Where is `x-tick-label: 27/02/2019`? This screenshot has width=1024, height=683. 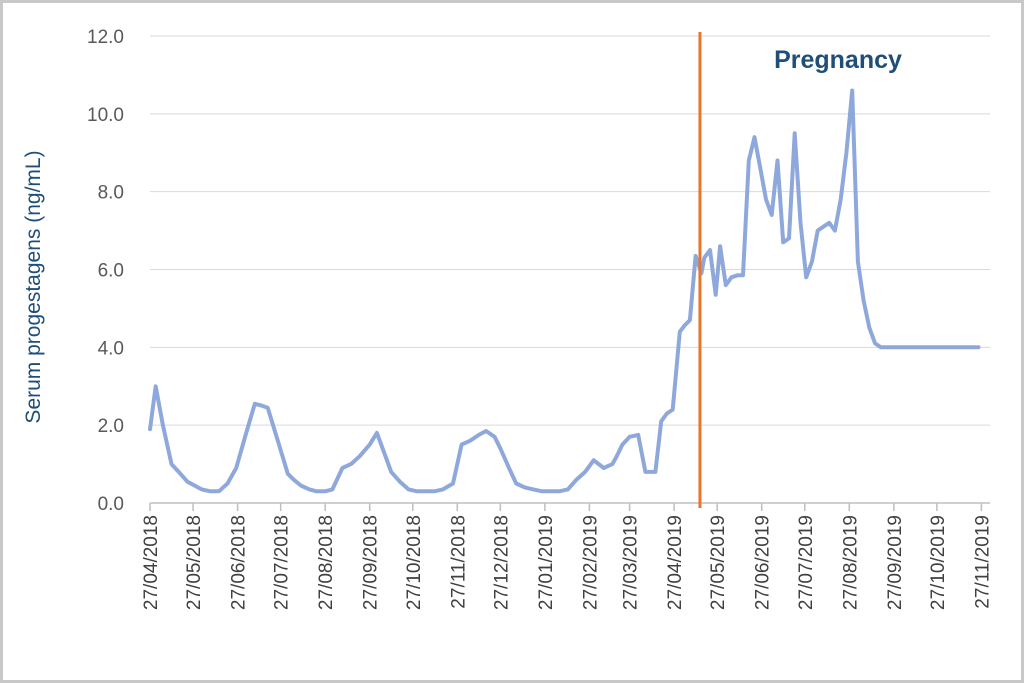 x-tick-label: 27/02/2019 is located at coordinates (590, 562).